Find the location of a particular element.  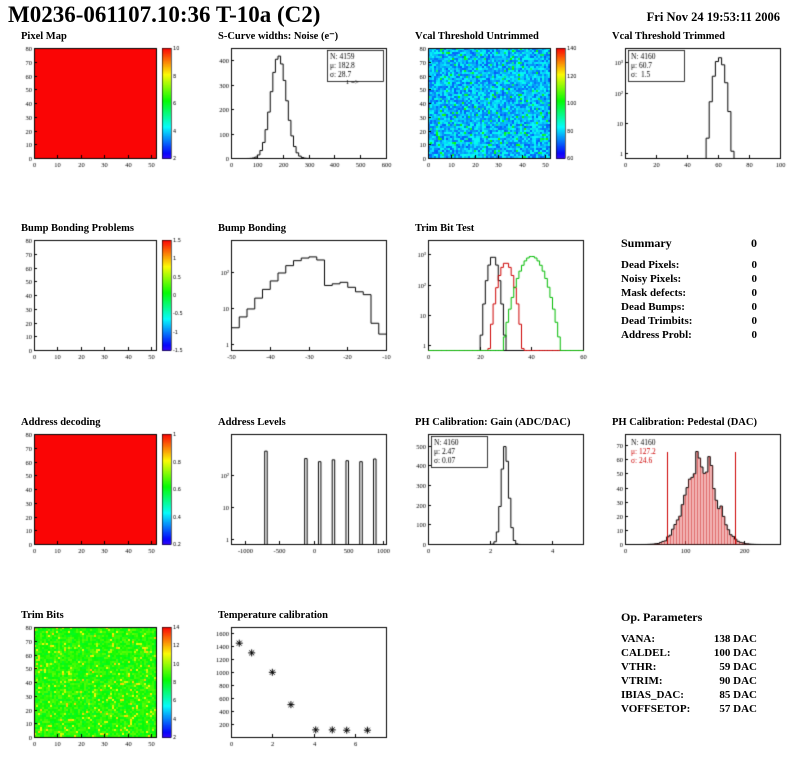

plot-canvas-bump-bonding is located at coordinates (301, 302).